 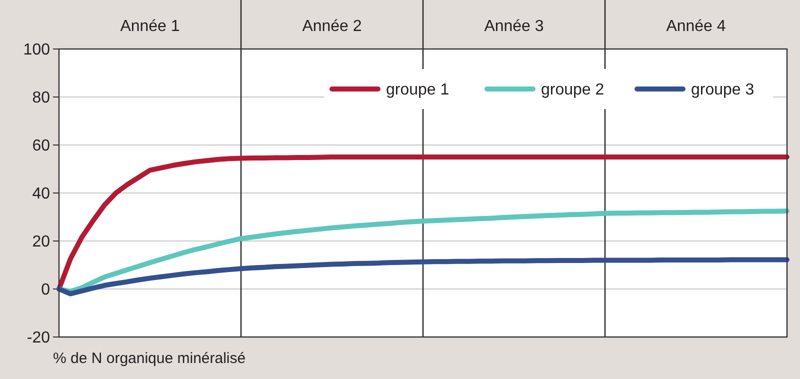 I want to click on x-tick-label: Année 2, so click(x=332, y=26).